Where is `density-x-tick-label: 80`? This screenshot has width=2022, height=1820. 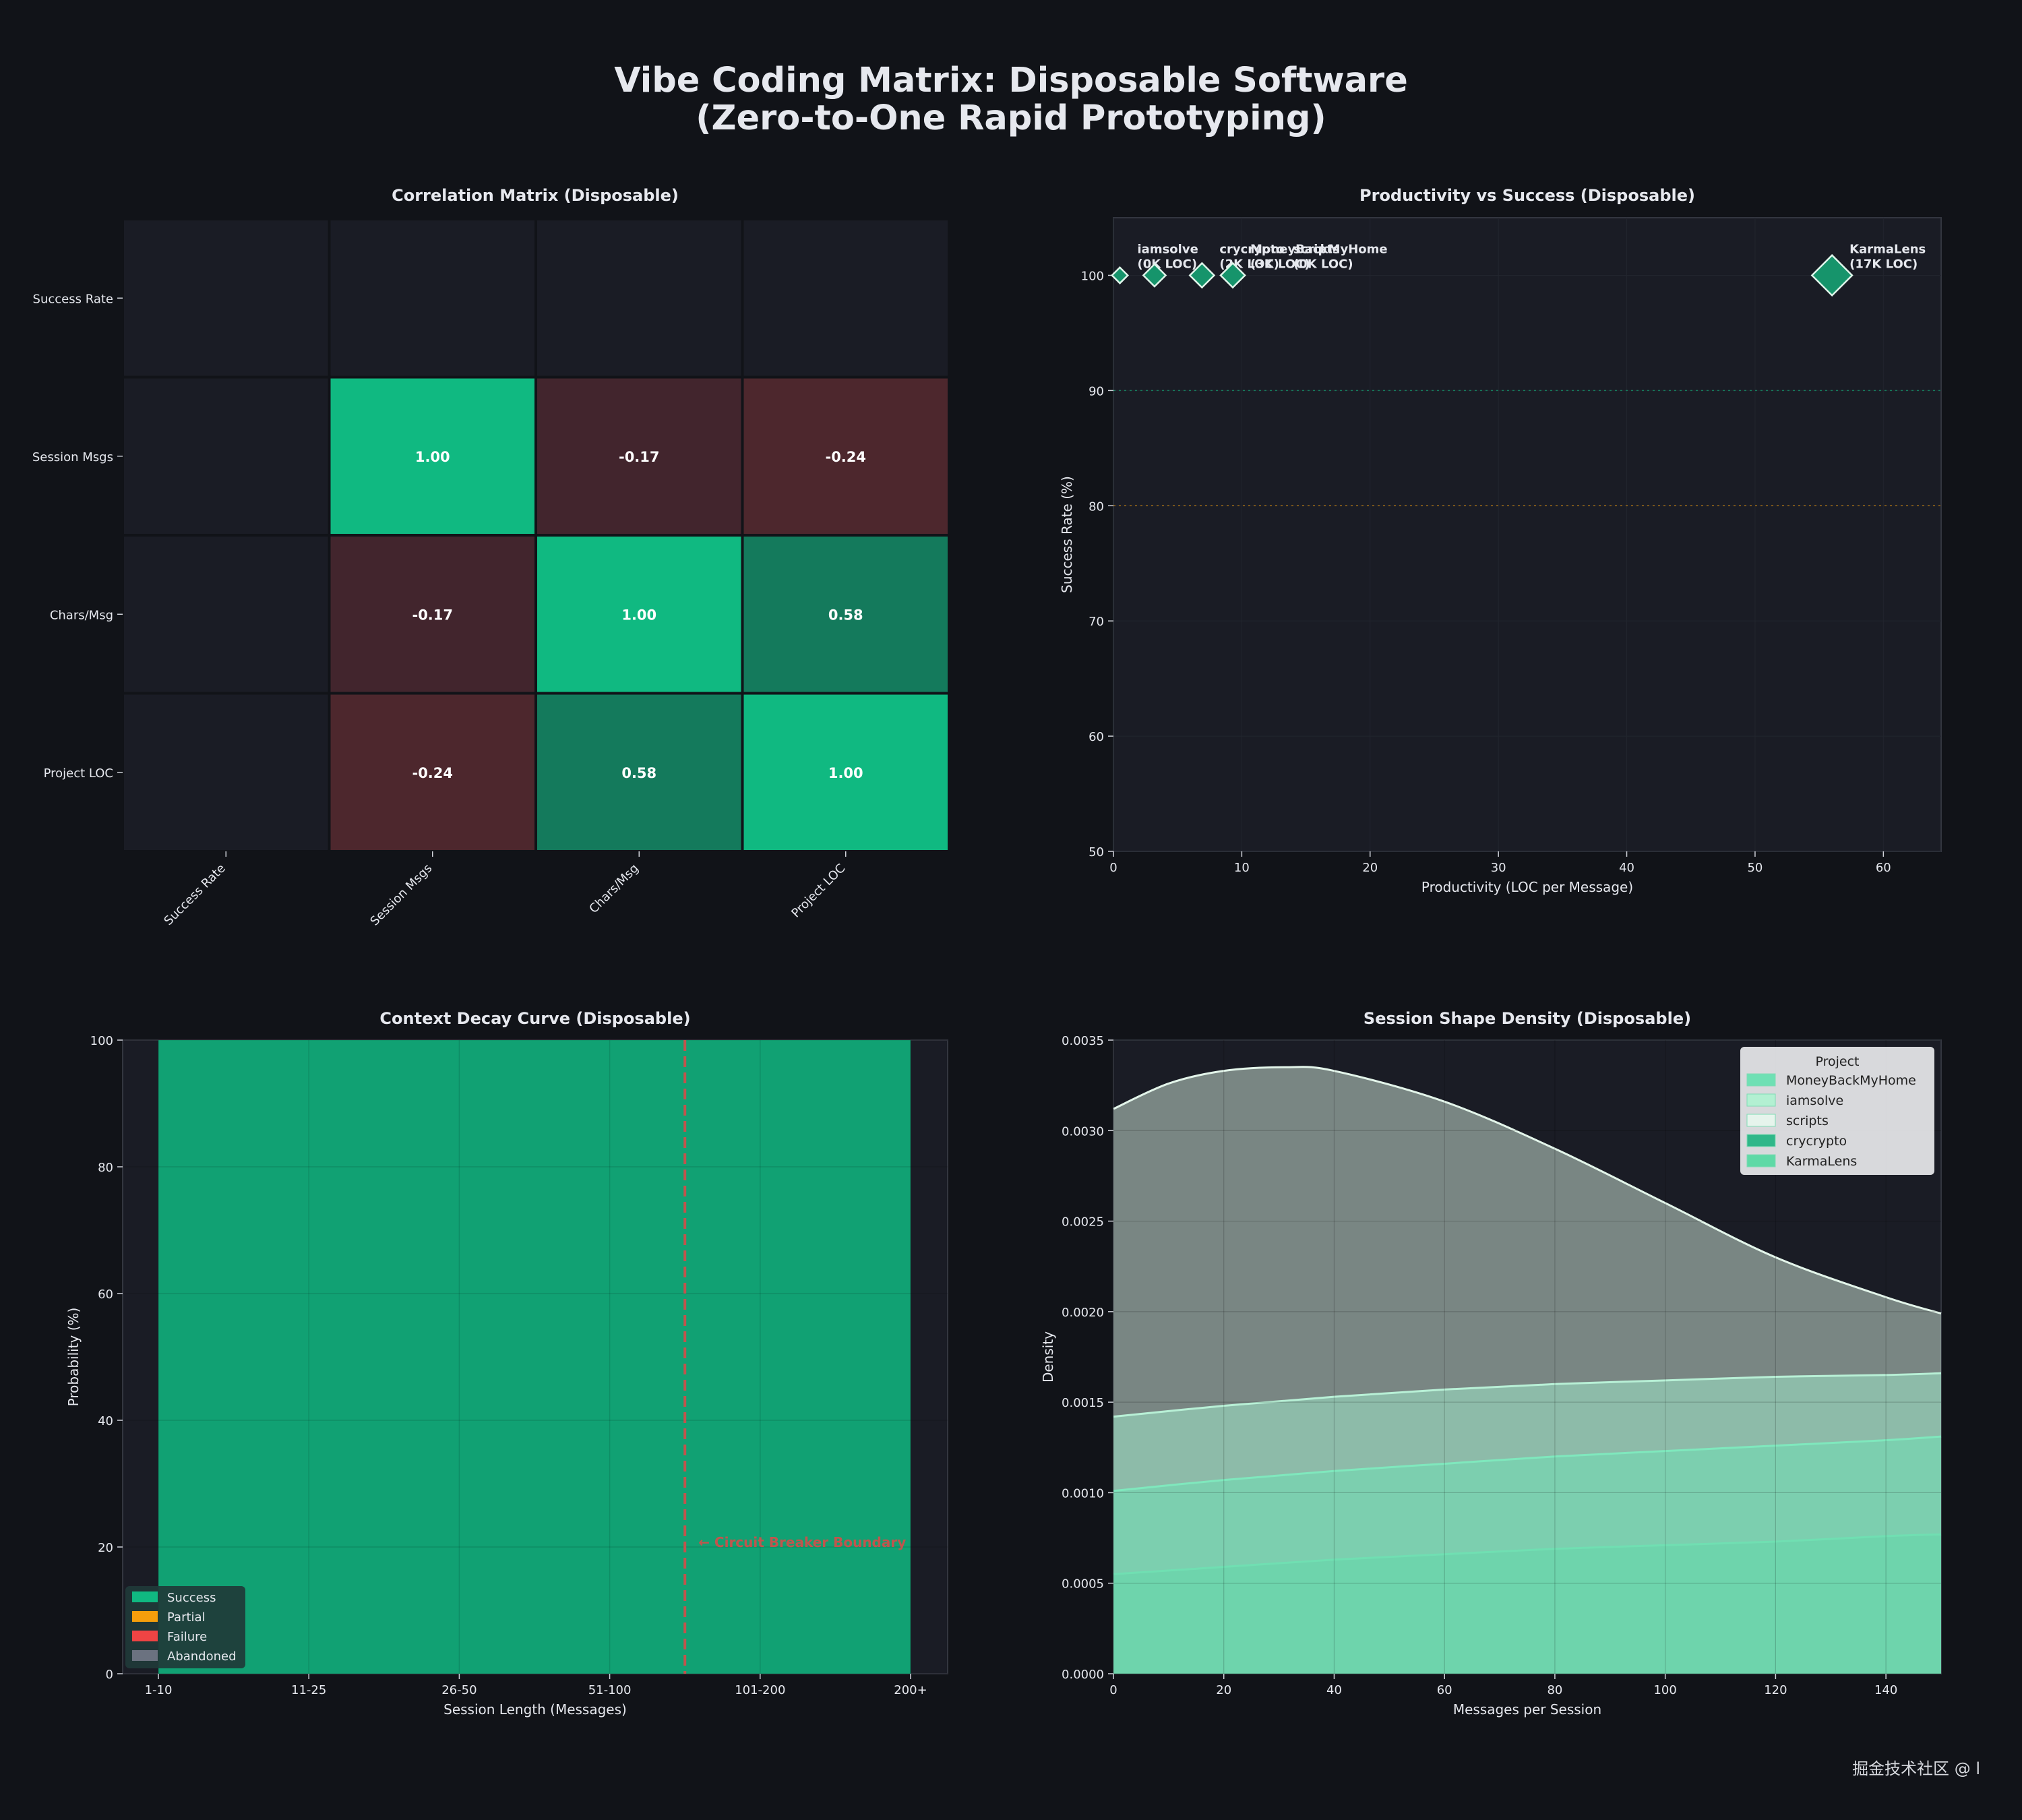
density-x-tick-label: 80 is located at coordinates (1554, 1690).